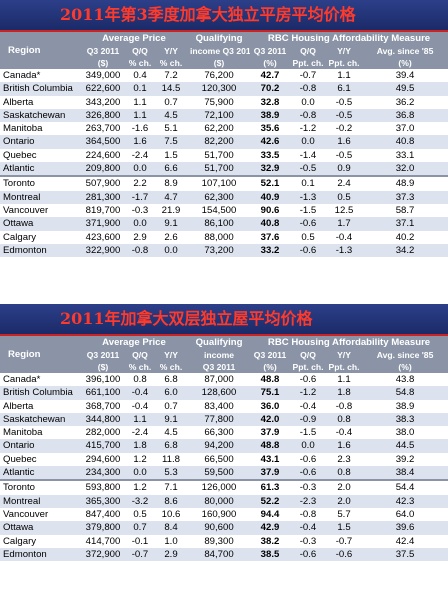  Describe the element at coordinates (171, 142) in the screenshot. I see `price-yy-cell: 7.5` at that location.